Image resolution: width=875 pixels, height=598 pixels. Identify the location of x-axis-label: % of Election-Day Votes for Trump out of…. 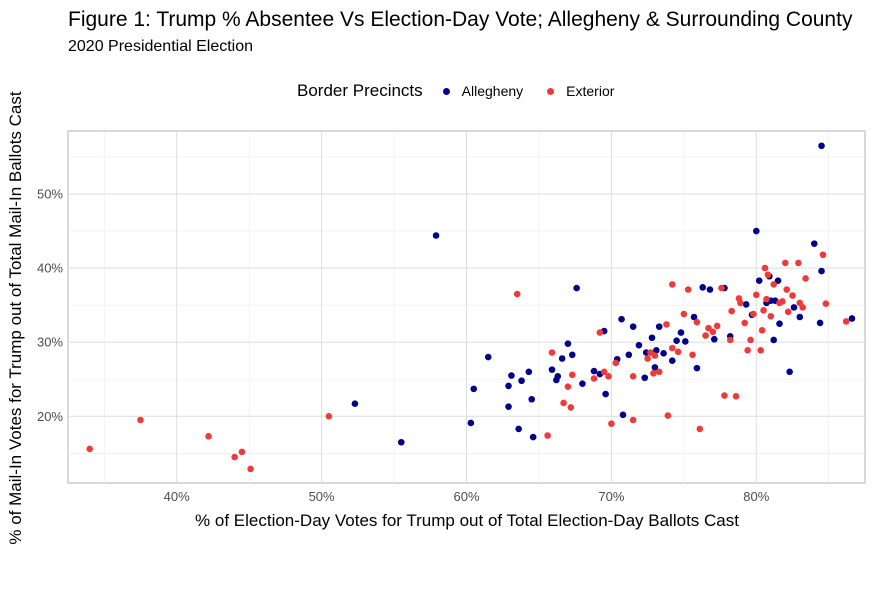
(467, 520).